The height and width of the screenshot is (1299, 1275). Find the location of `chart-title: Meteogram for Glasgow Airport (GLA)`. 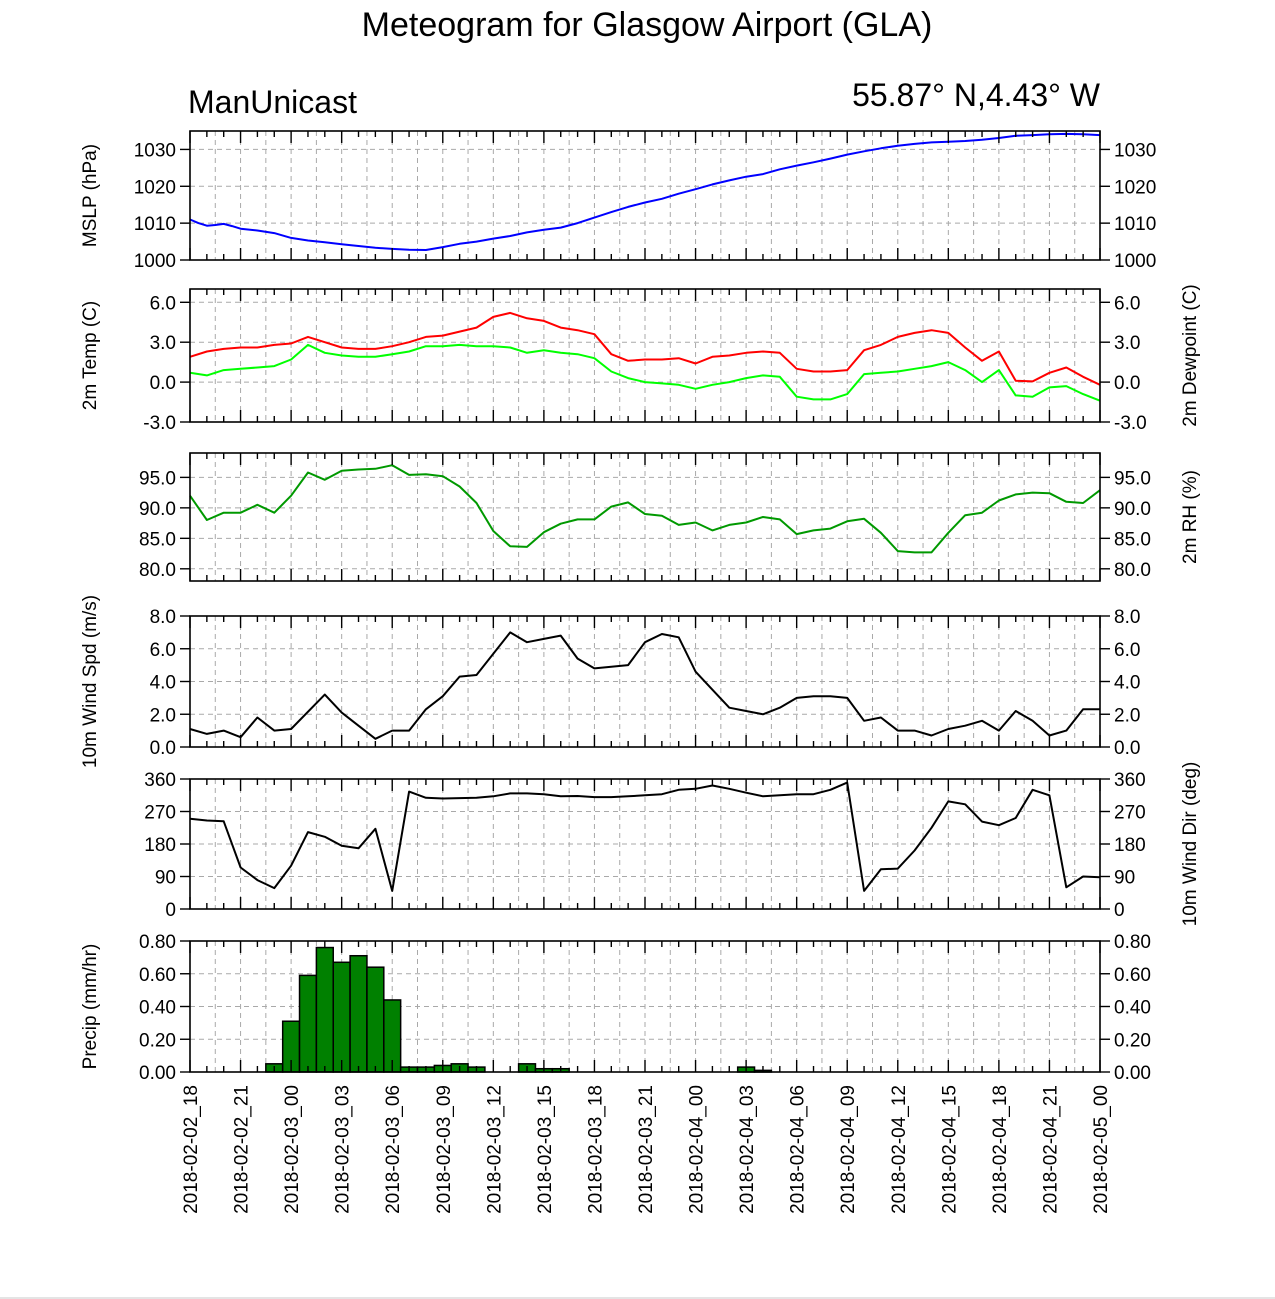

chart-title: Meteogram for Glasgow Airport (GLA) is located at coordinates (647, 25).